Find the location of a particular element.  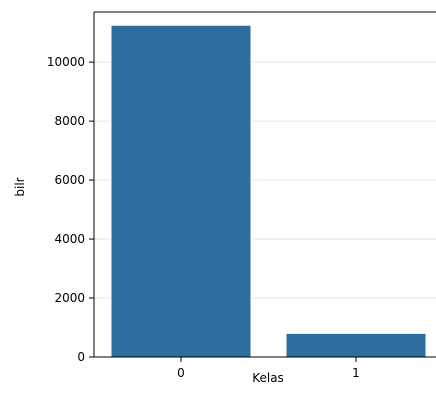

y-tick-label: 10000 is located at coordinates (66, 62).